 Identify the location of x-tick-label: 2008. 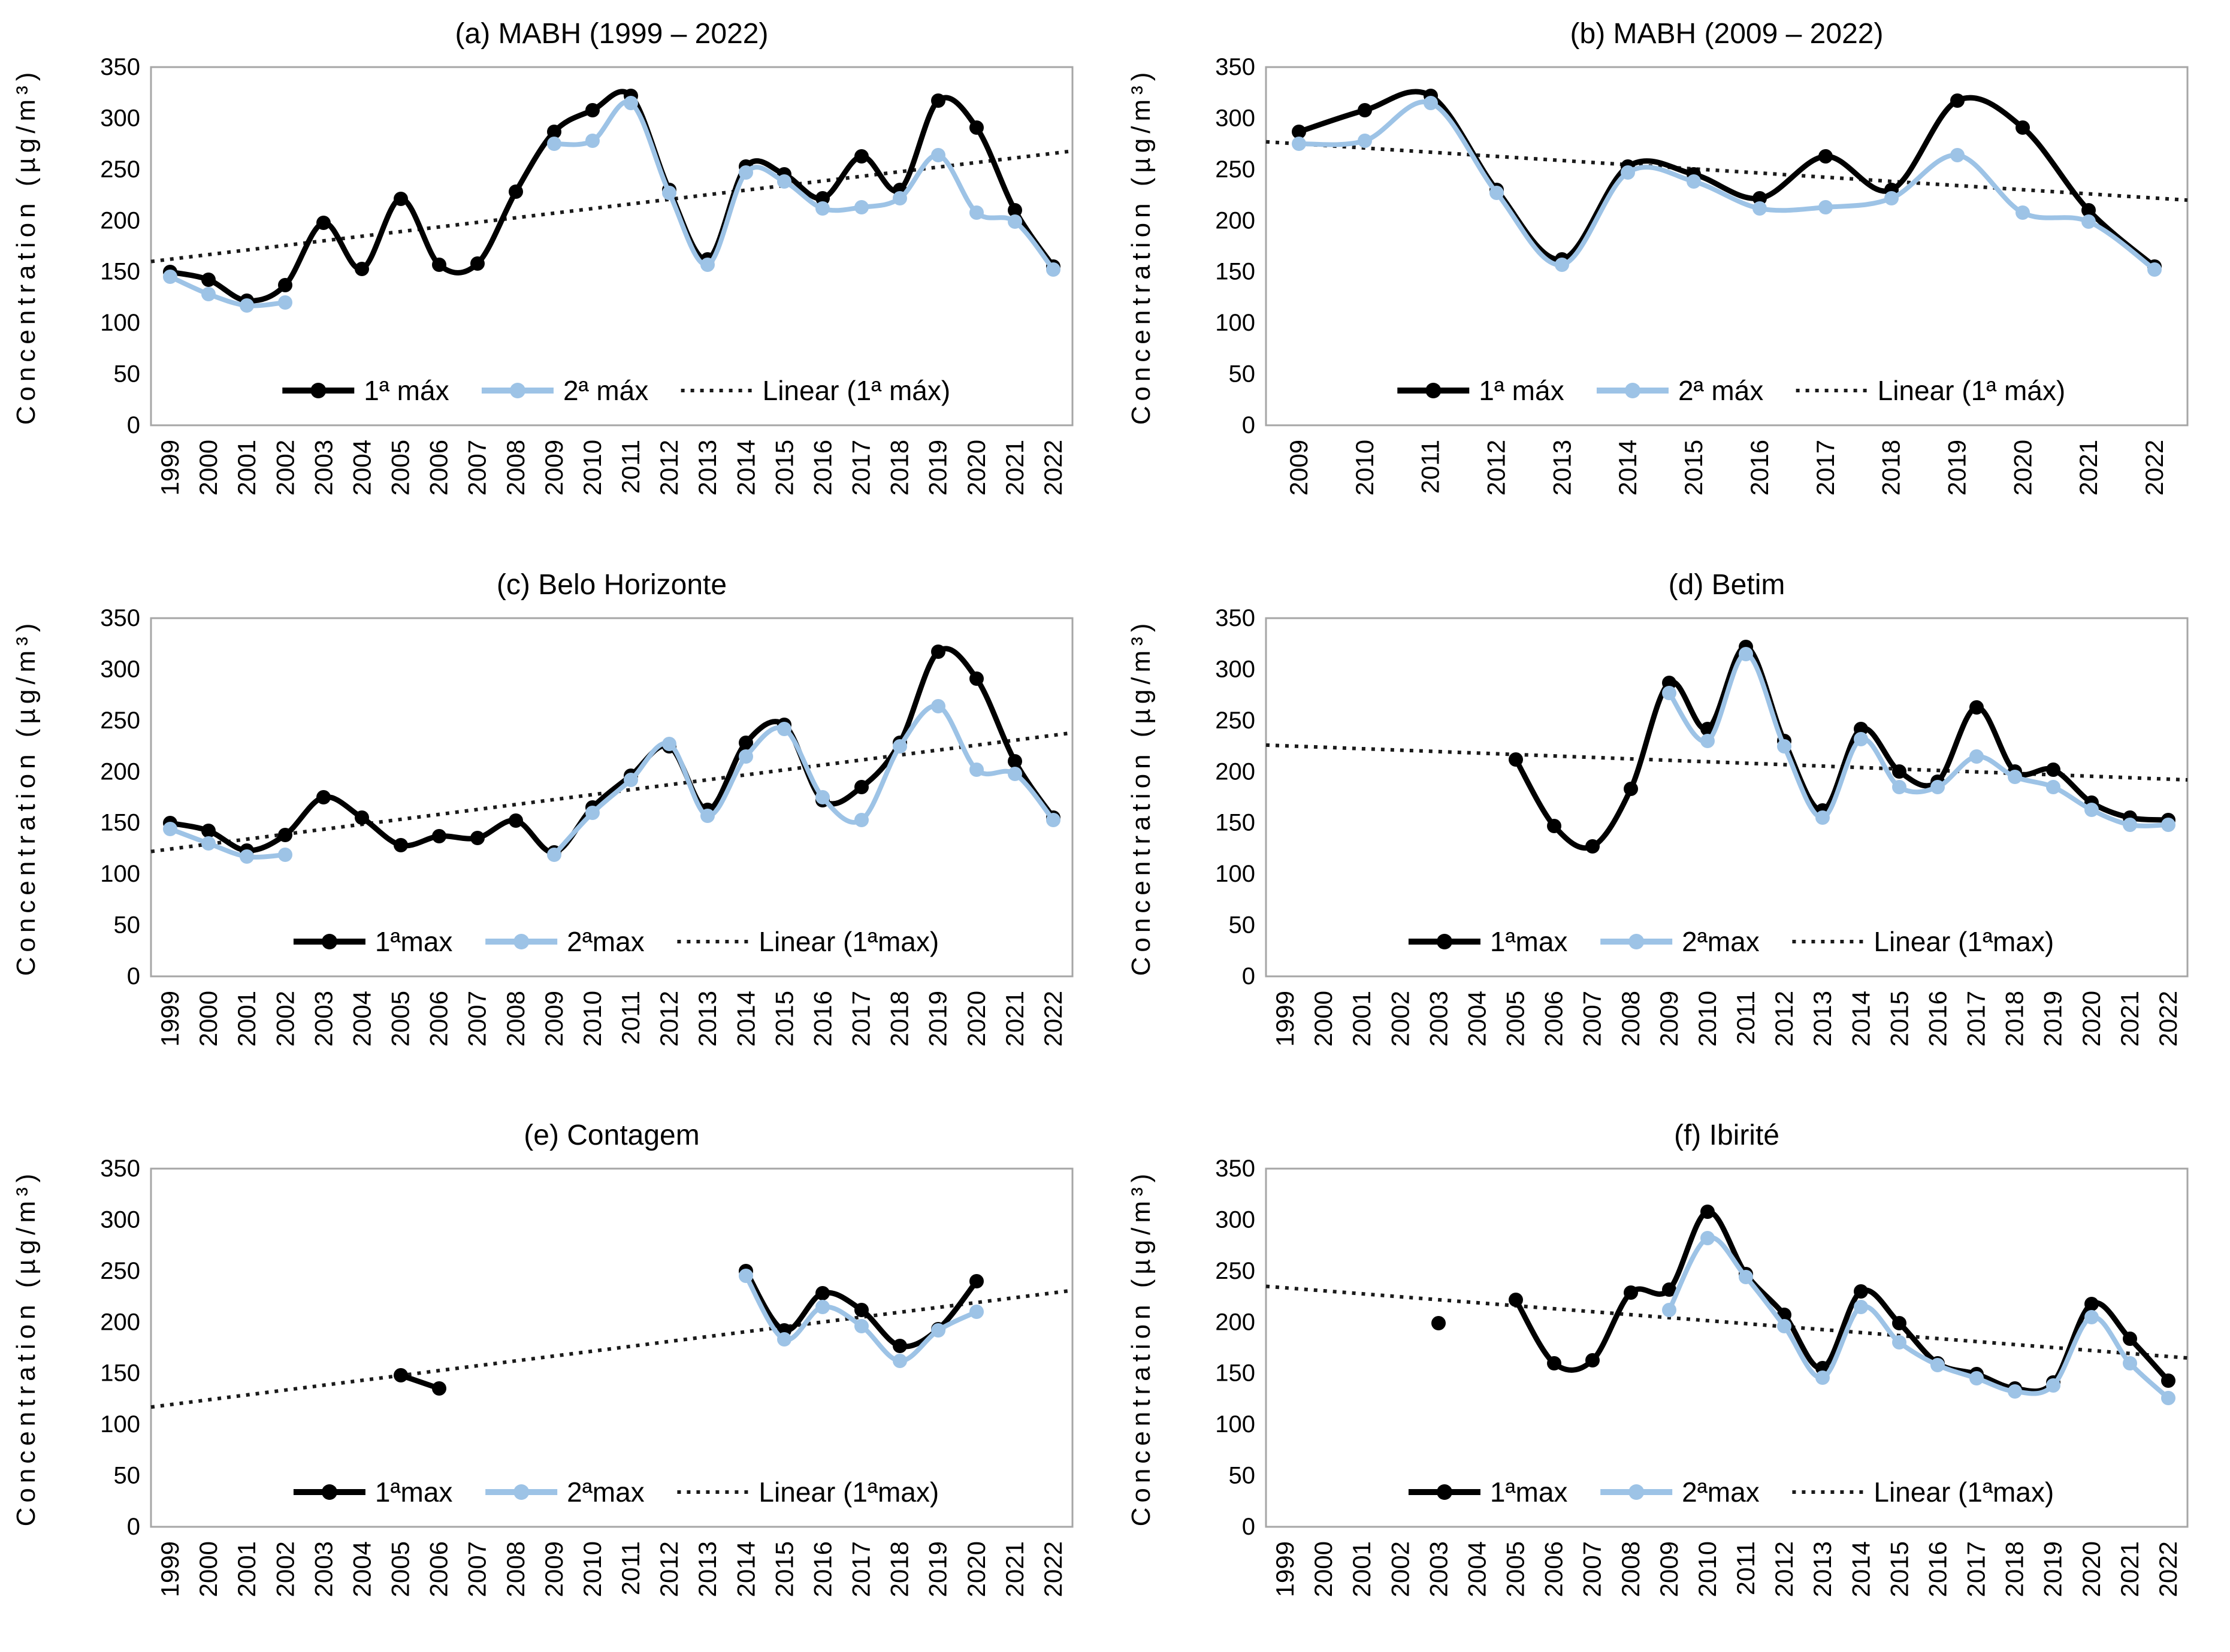
(1631, 1569).